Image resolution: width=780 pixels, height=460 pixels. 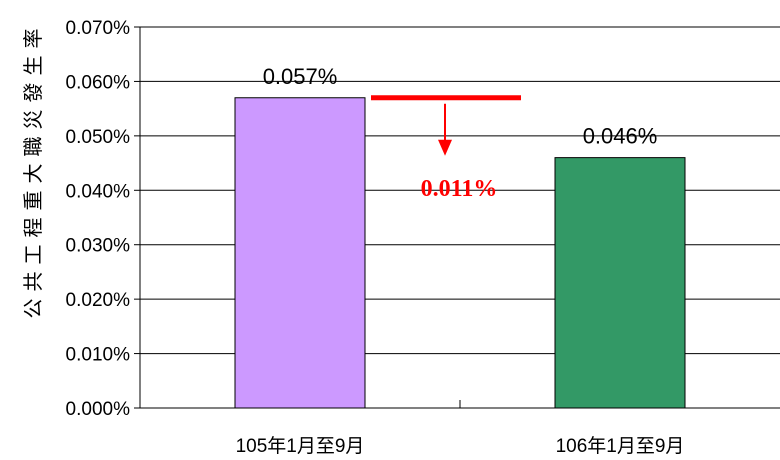 I want to click on y-tick-label: 0.070%, so click(x=98, y=28).